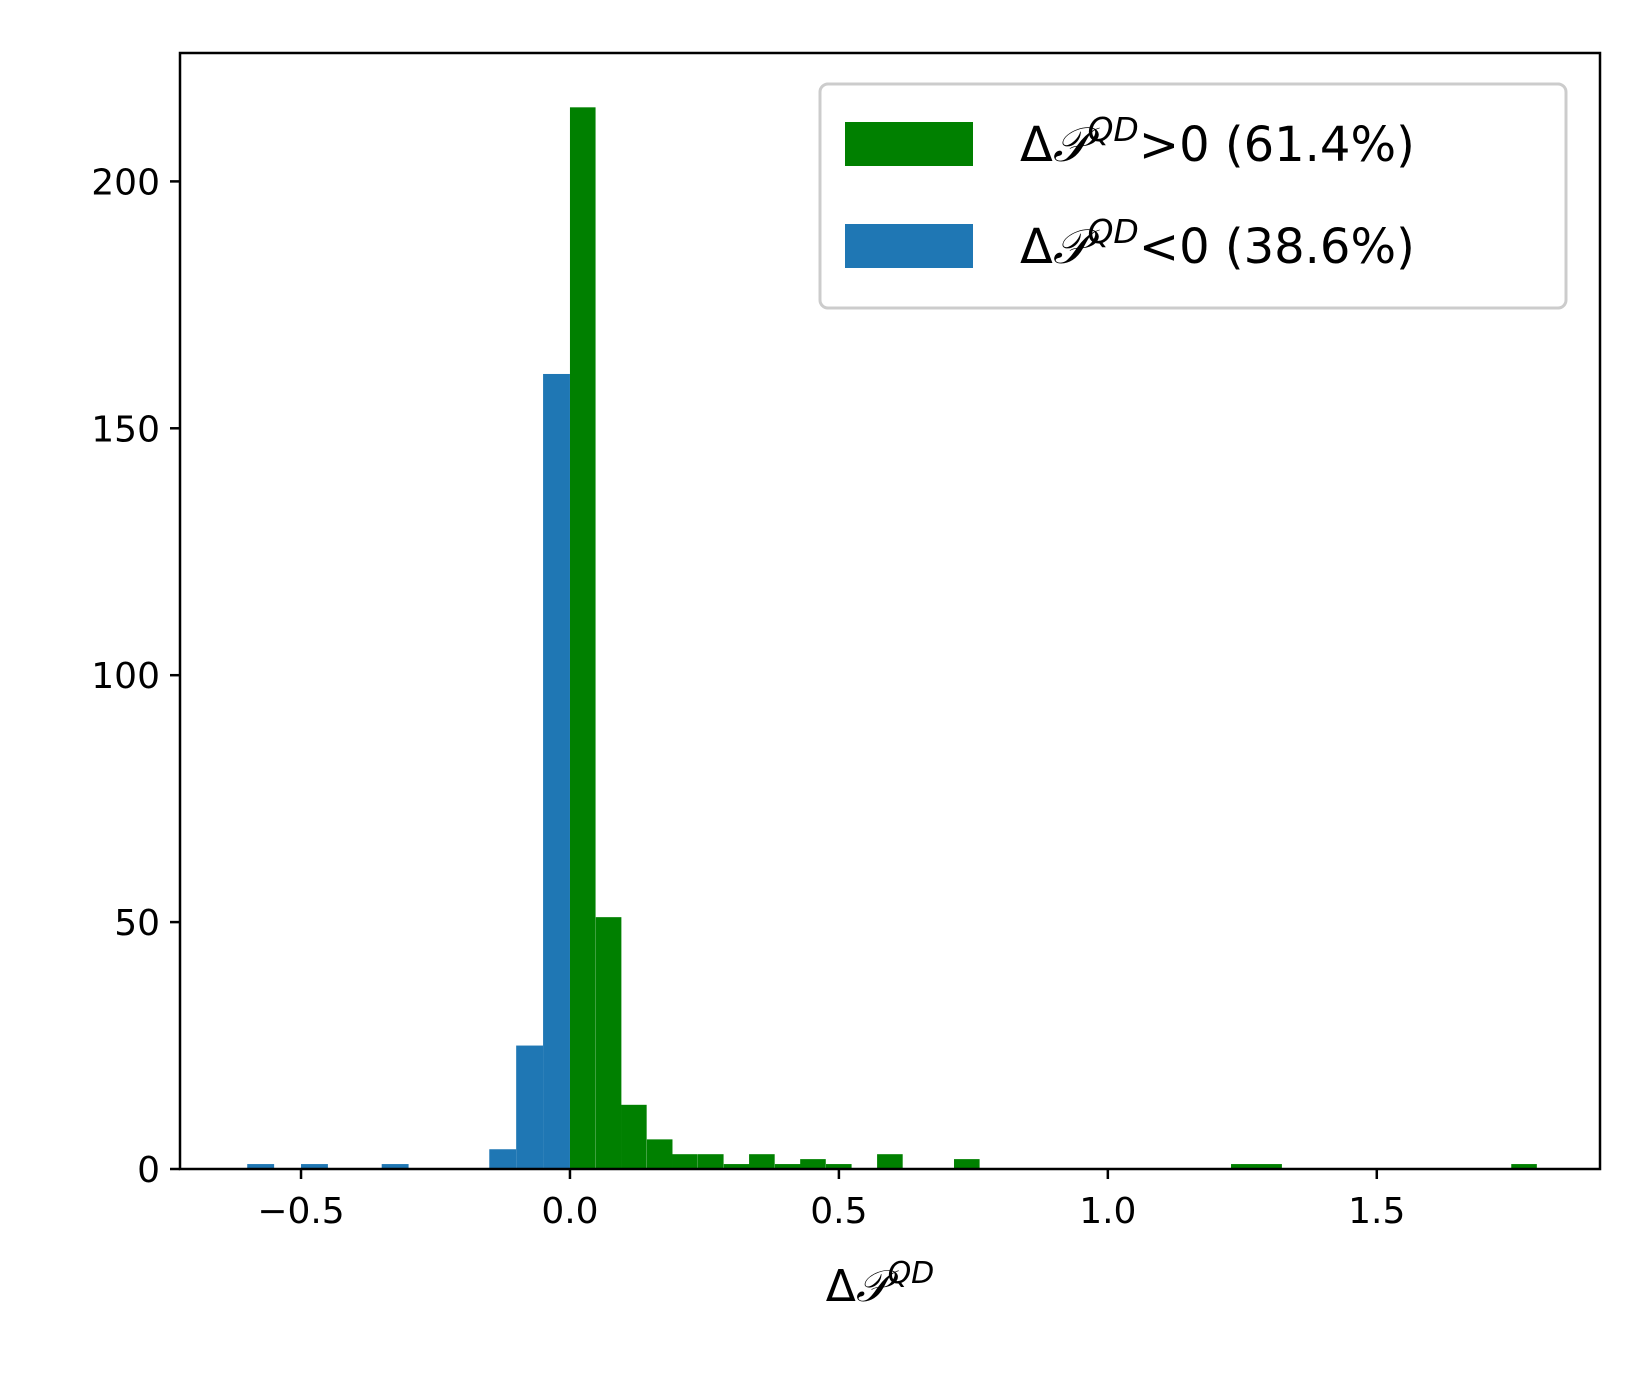  I want to click on x-axis-label-prefix: Δ, so click(841, 1286).